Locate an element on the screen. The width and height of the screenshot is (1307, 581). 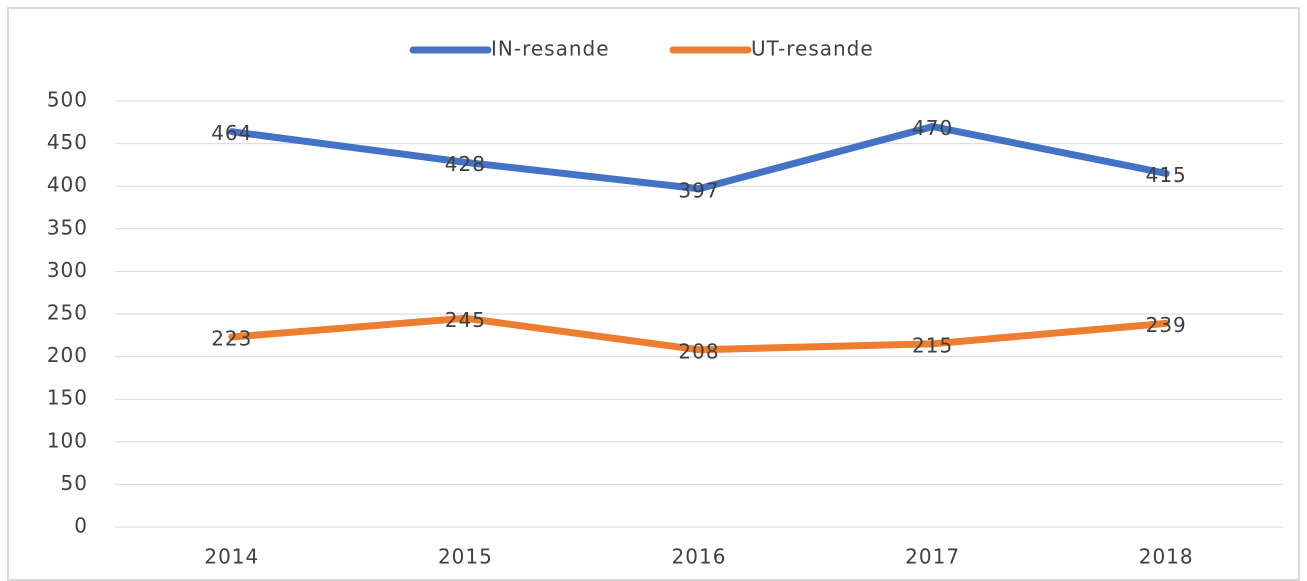
y-tick-label: 350 is located at coordinates (67, 227).